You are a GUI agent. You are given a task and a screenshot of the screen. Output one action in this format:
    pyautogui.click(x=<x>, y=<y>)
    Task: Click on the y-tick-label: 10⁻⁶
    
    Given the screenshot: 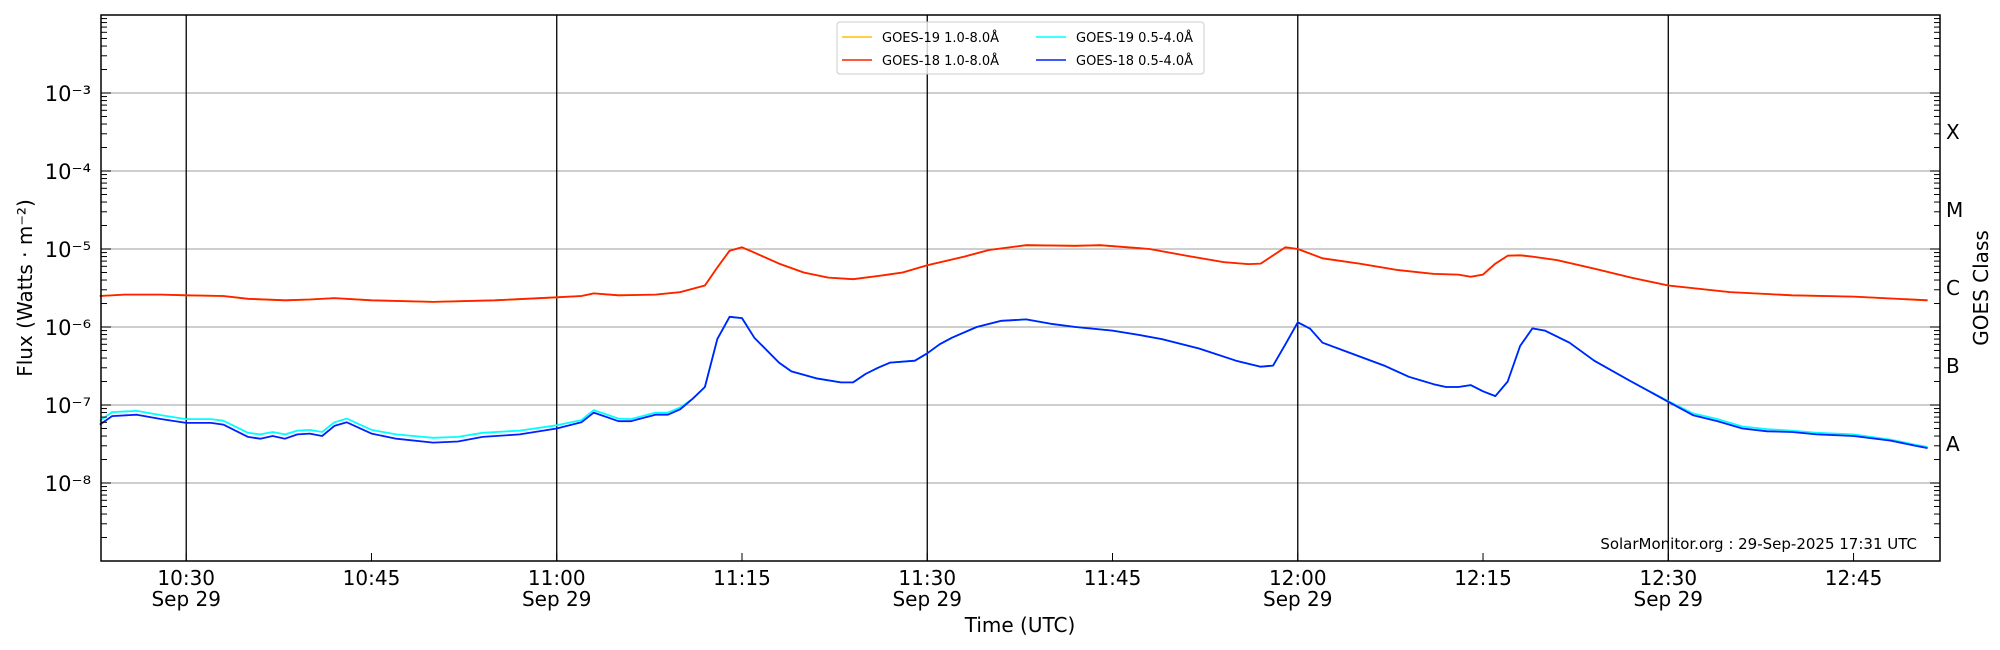 What is the action you would take?
    pyautogui.click(x=68, y=328)
    